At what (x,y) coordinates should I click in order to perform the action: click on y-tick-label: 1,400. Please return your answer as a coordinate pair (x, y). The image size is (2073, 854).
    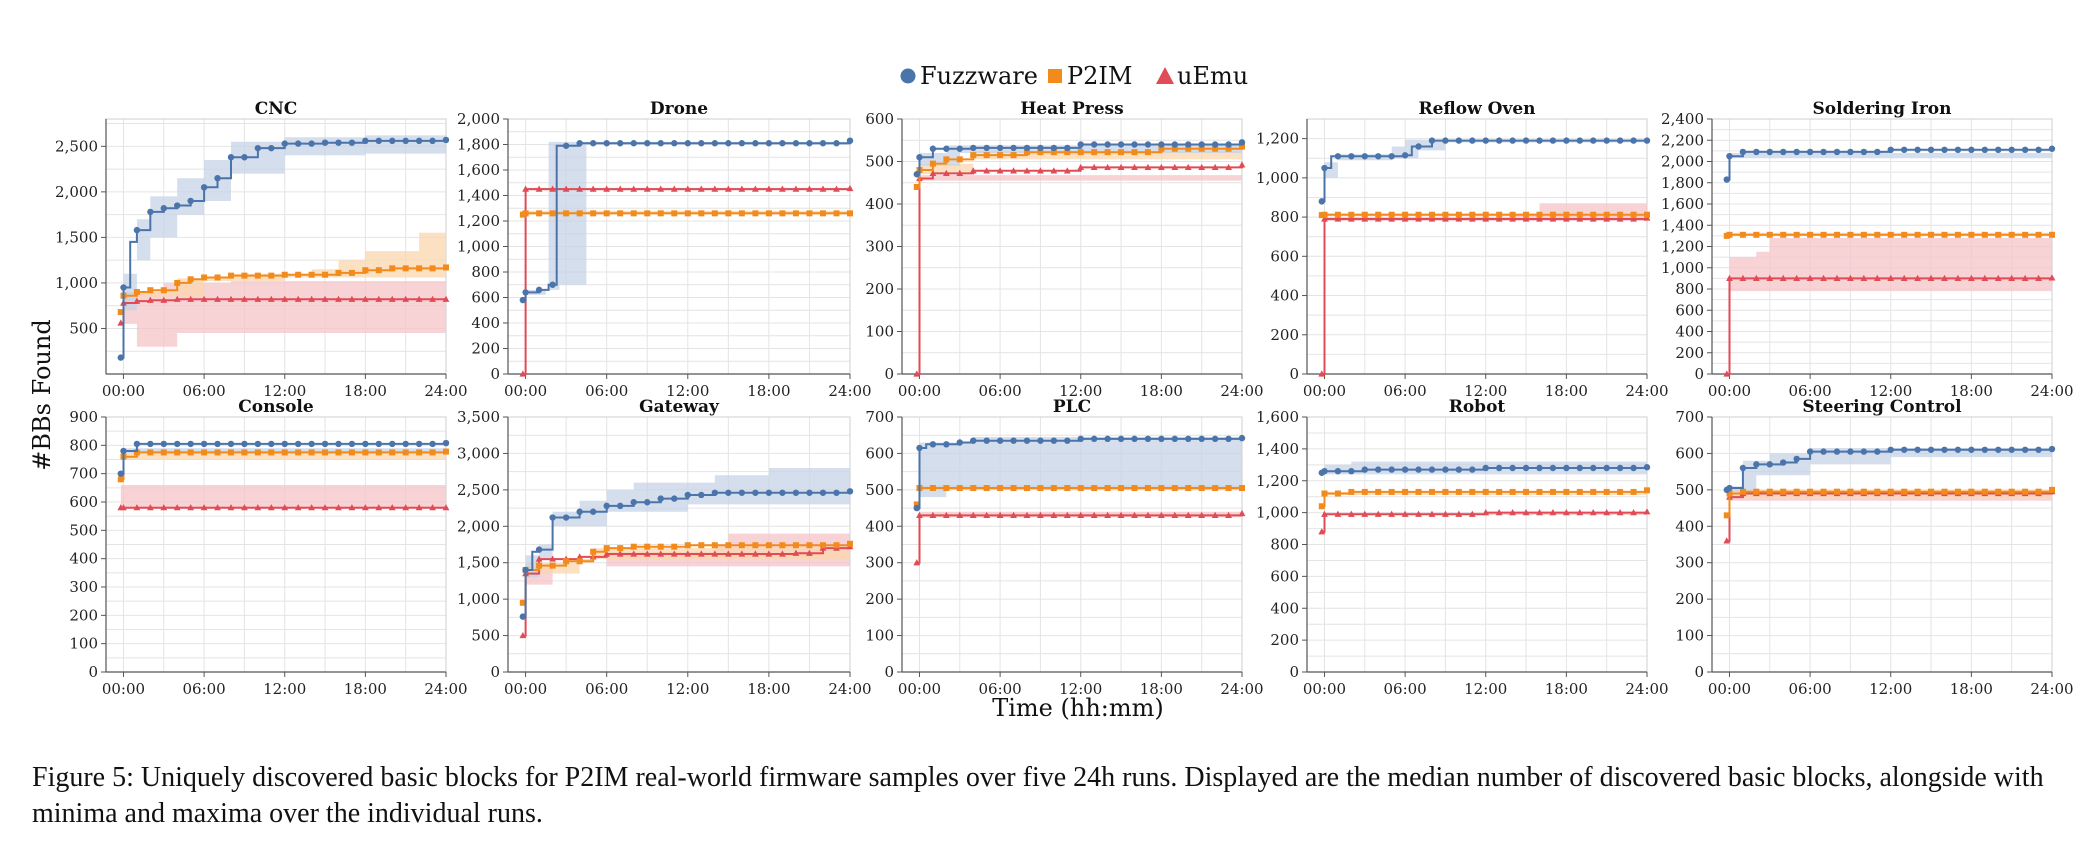
    Looking at the image, I should click on (478, 196).